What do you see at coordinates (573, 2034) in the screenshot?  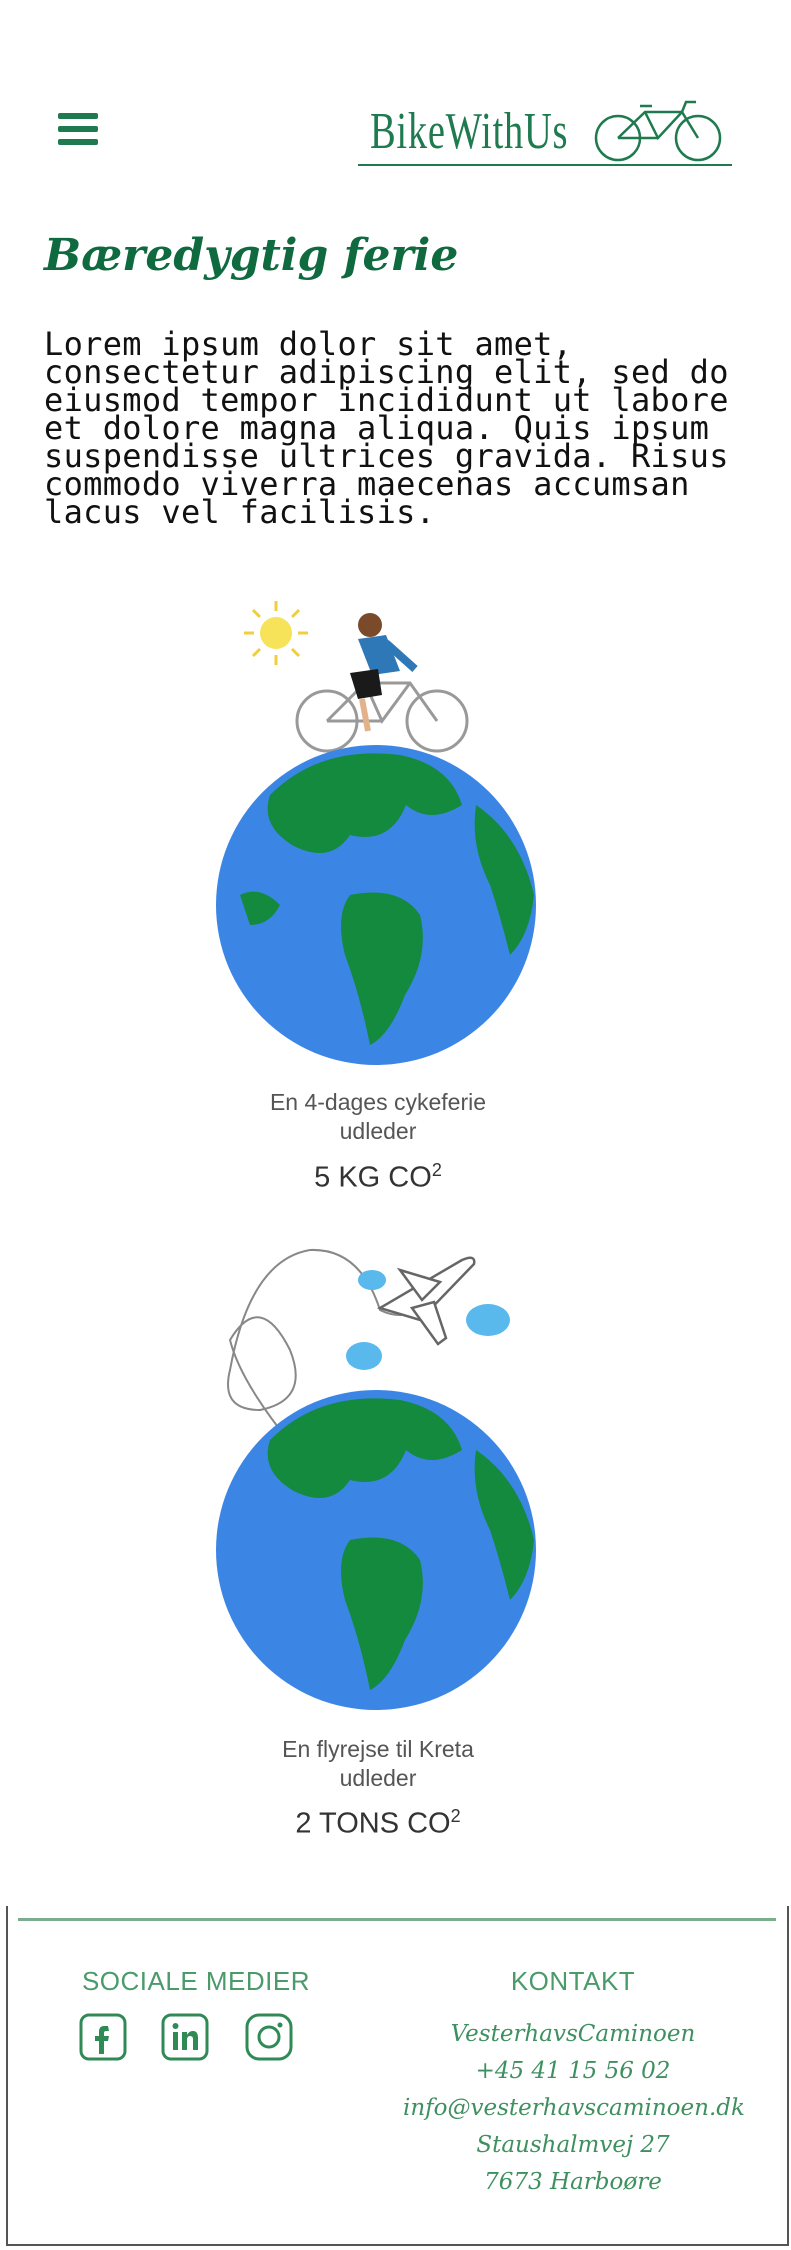 I see `contact-name: VesterhavsCaminoen` at bounding box center [573, 2034].